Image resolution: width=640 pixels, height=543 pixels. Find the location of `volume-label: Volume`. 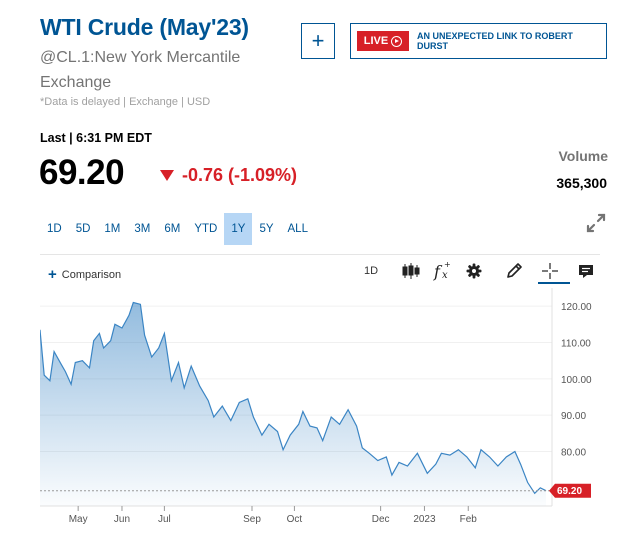

volume-label: Volume is located at coordinates (583, 156).